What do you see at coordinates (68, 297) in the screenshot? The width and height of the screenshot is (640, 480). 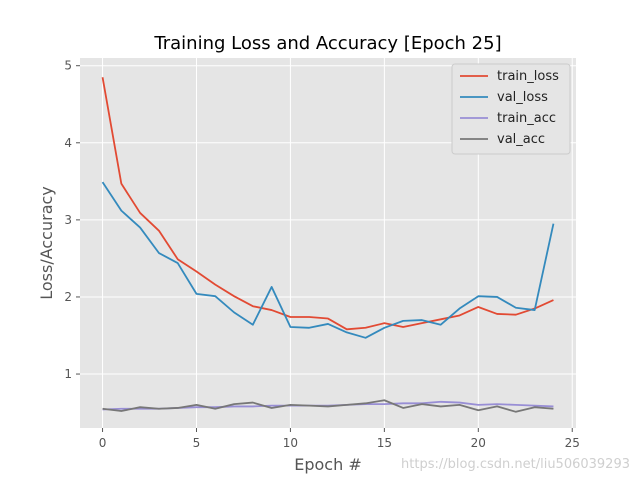 I see `y-tick-label: 2` at bounding box center [68, 297].